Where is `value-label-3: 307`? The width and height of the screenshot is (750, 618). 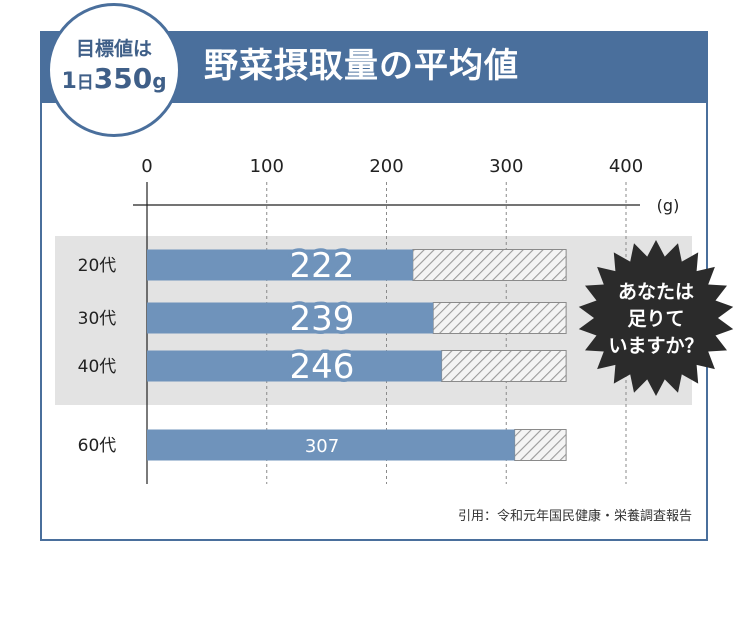
value-label-3: 307 is located at coordinates (322, 446).